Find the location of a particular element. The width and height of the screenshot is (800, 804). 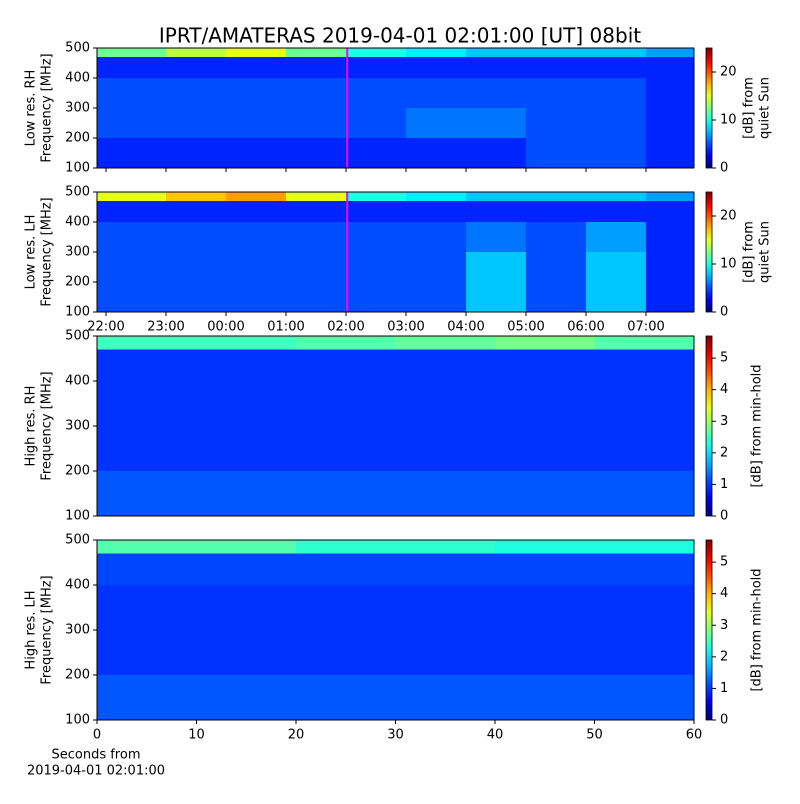

x-tick-label: 07:00 is located at coordinates (645, 327).